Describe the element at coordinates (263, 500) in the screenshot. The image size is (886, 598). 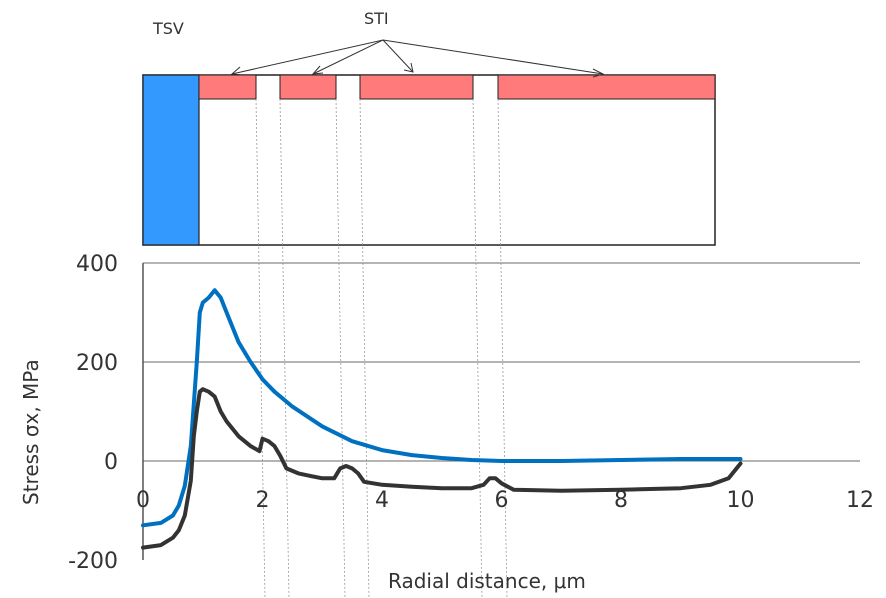
I see `x-tick-label: 2` at that location.